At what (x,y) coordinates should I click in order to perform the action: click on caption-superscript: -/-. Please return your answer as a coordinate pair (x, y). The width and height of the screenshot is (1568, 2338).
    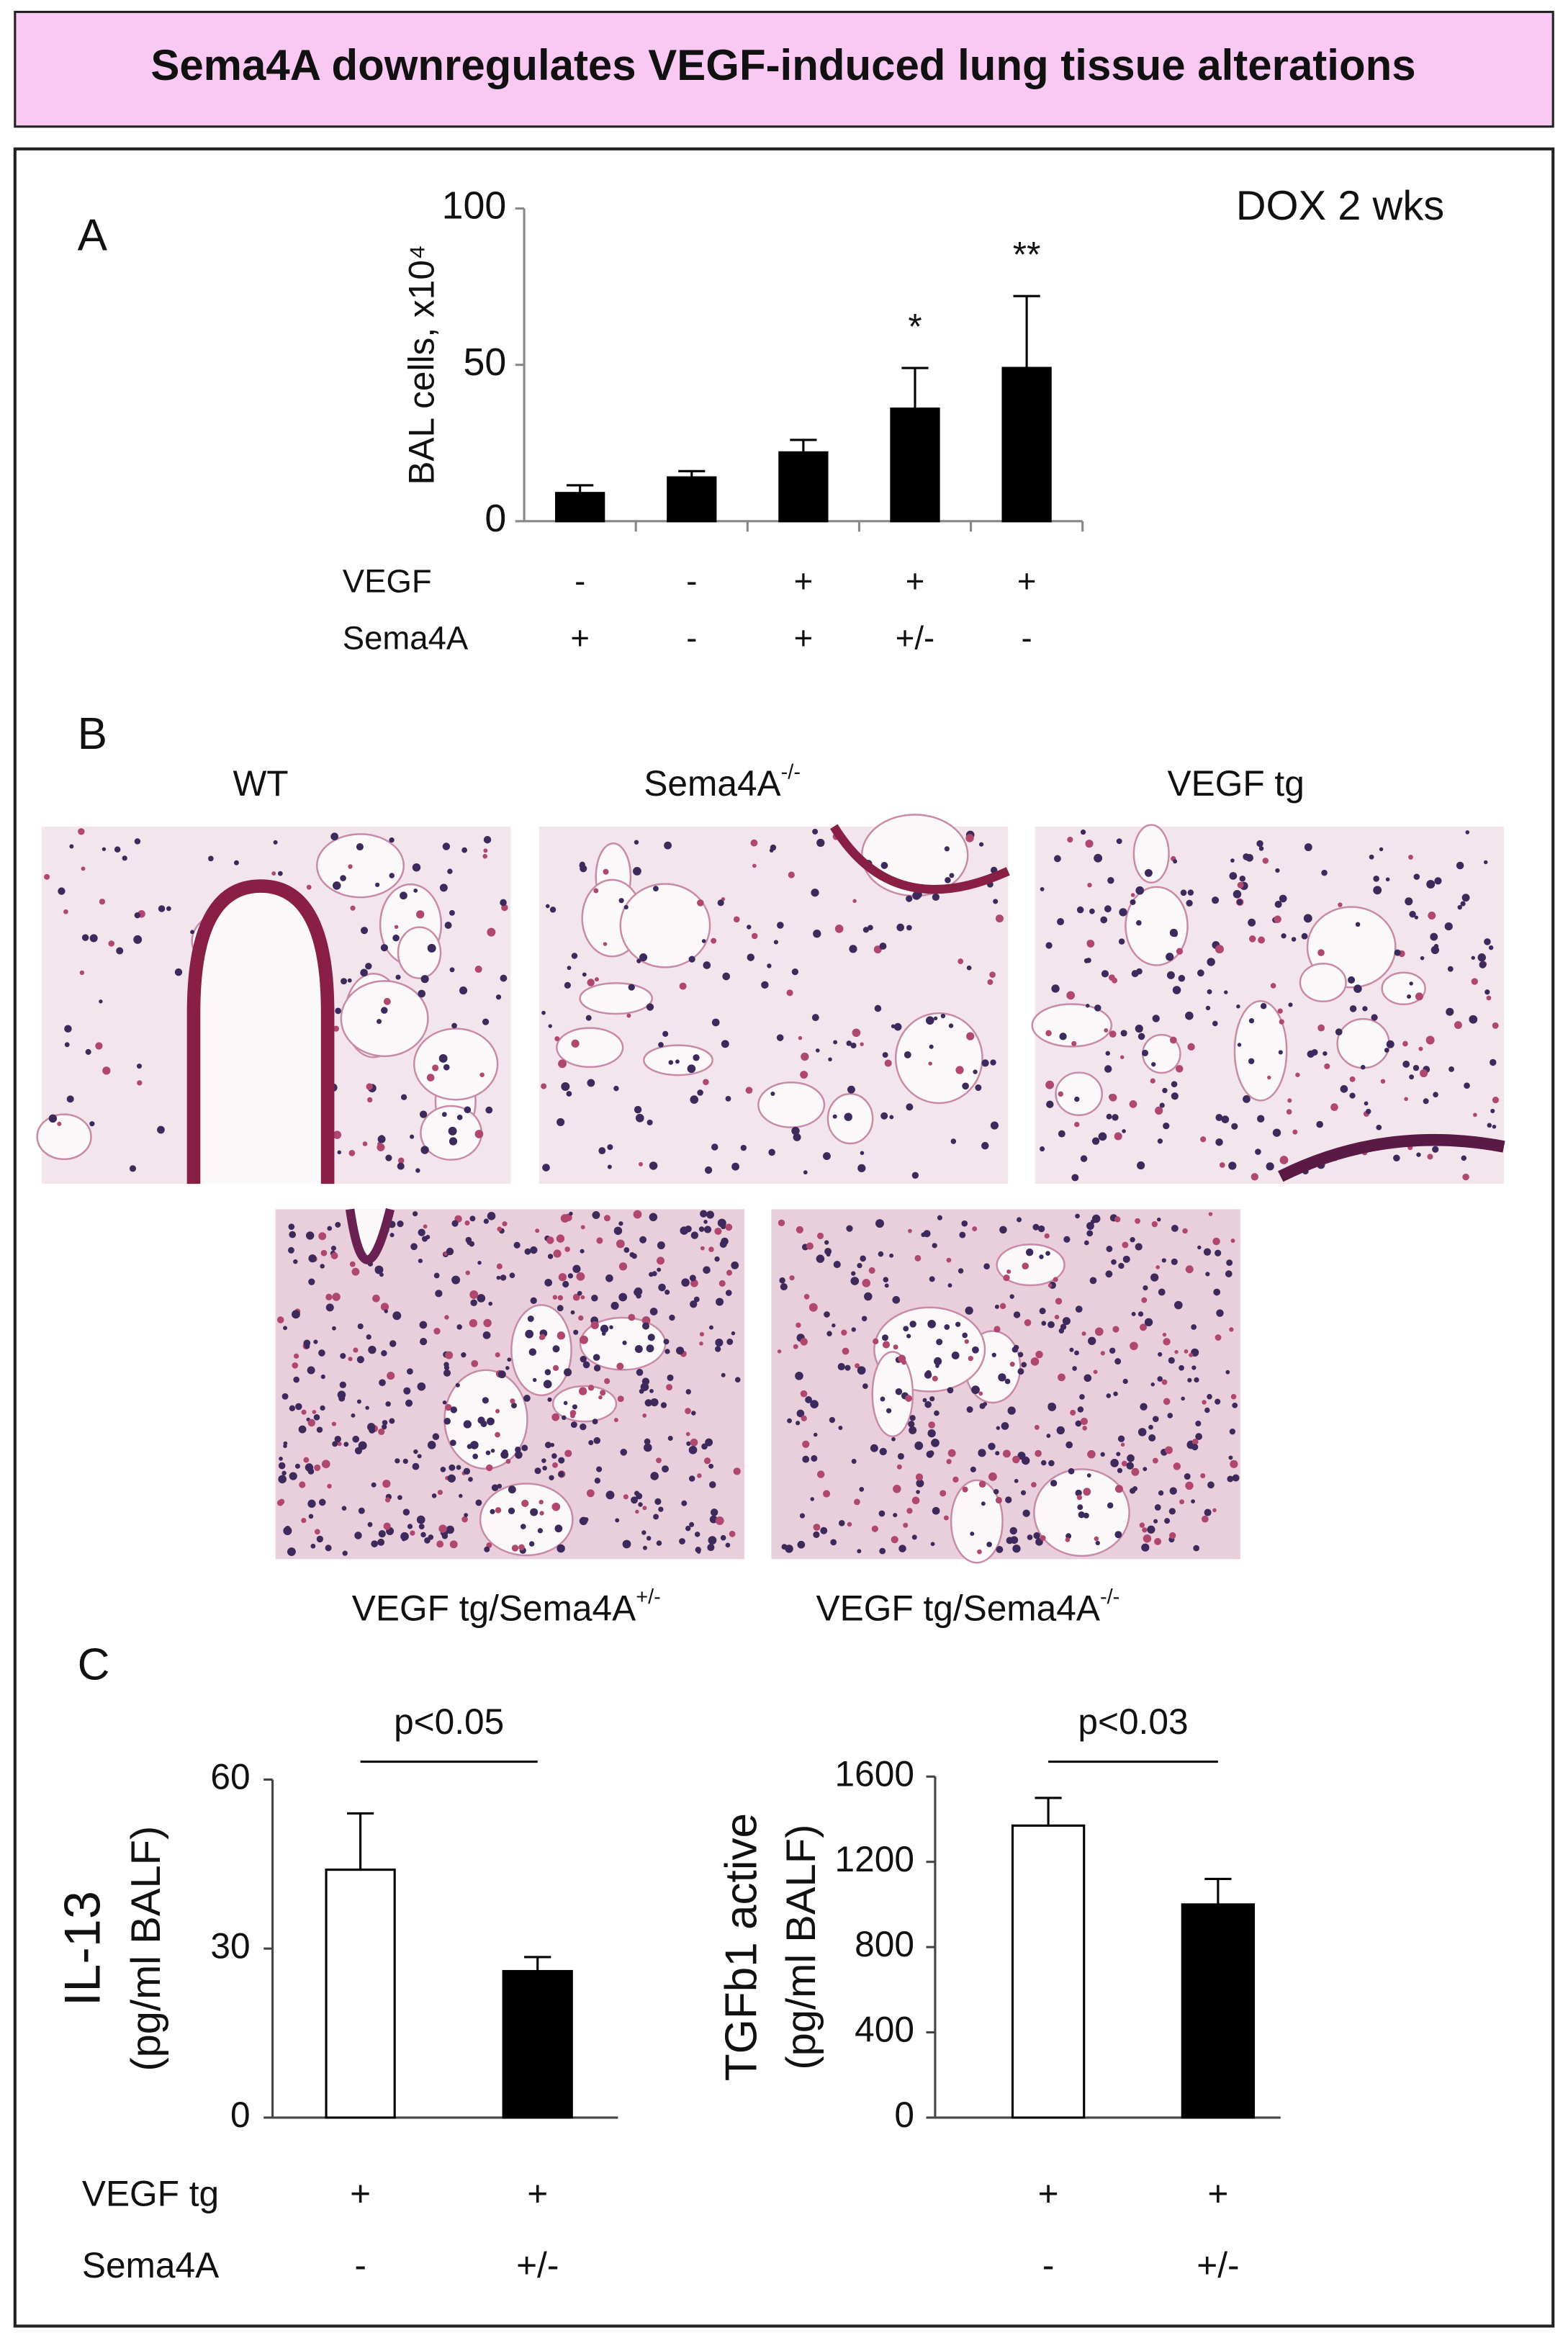
    Looking at the image, I should click on (791, 771).